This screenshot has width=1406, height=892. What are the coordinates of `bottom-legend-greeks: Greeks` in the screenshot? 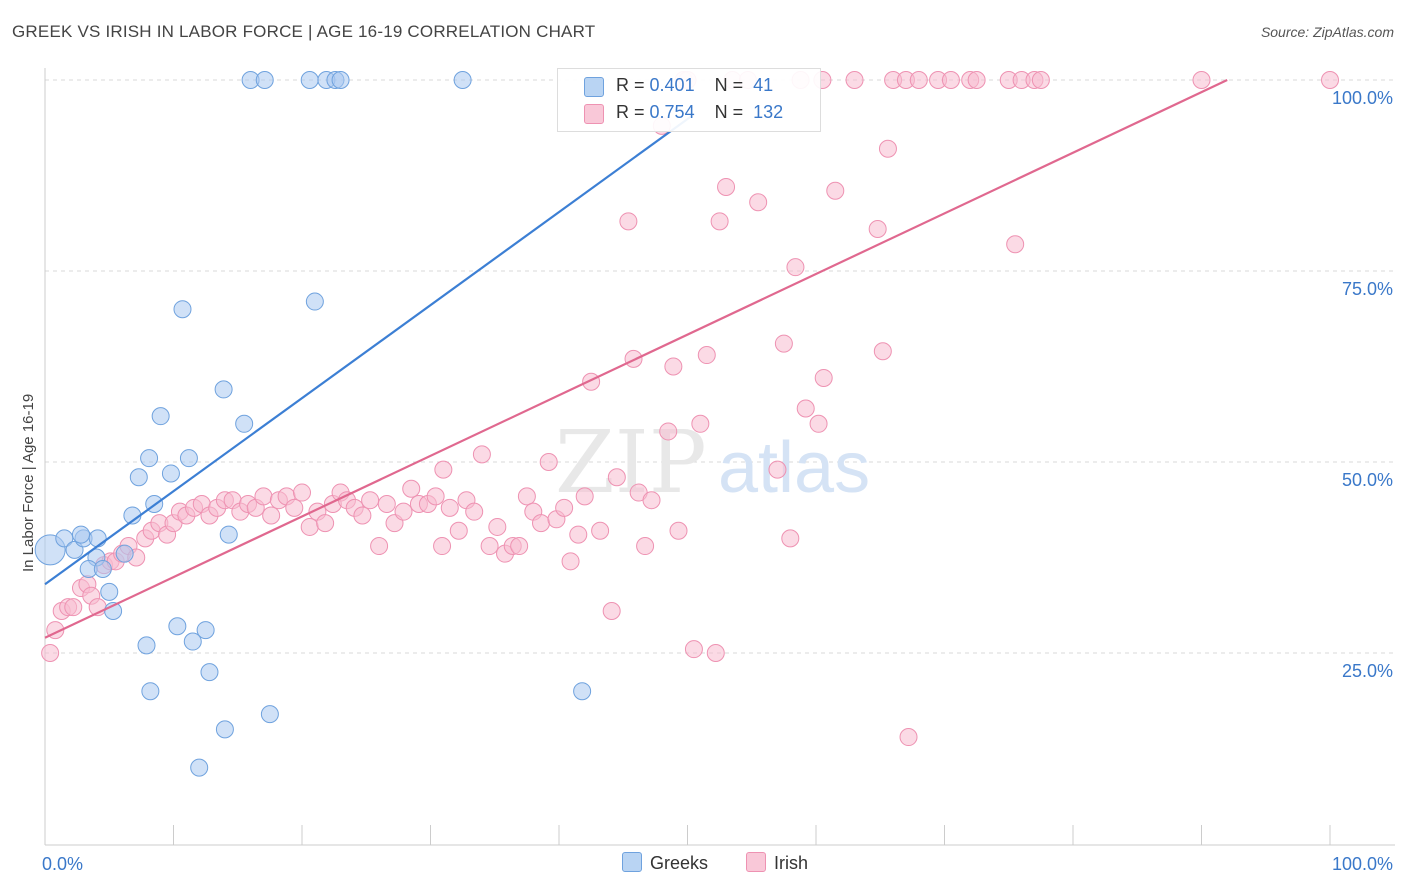 It's located at (665, 863).